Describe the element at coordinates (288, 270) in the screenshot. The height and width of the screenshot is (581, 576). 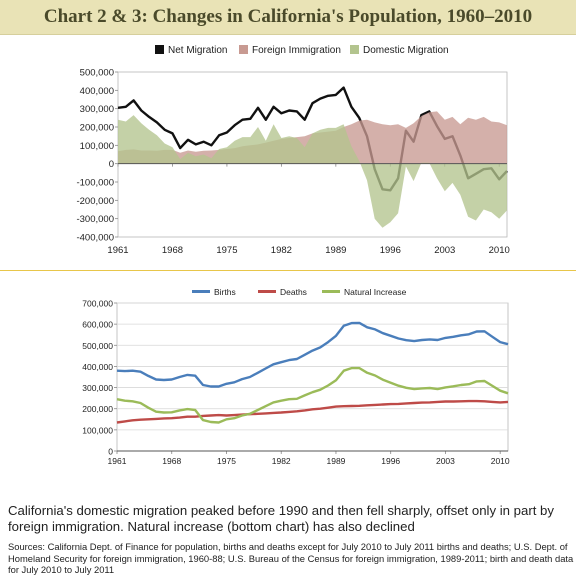
I see `chart-divider` at that location.